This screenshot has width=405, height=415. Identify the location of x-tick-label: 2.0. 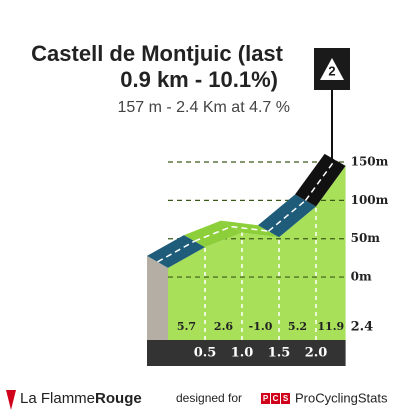
(316, 353).